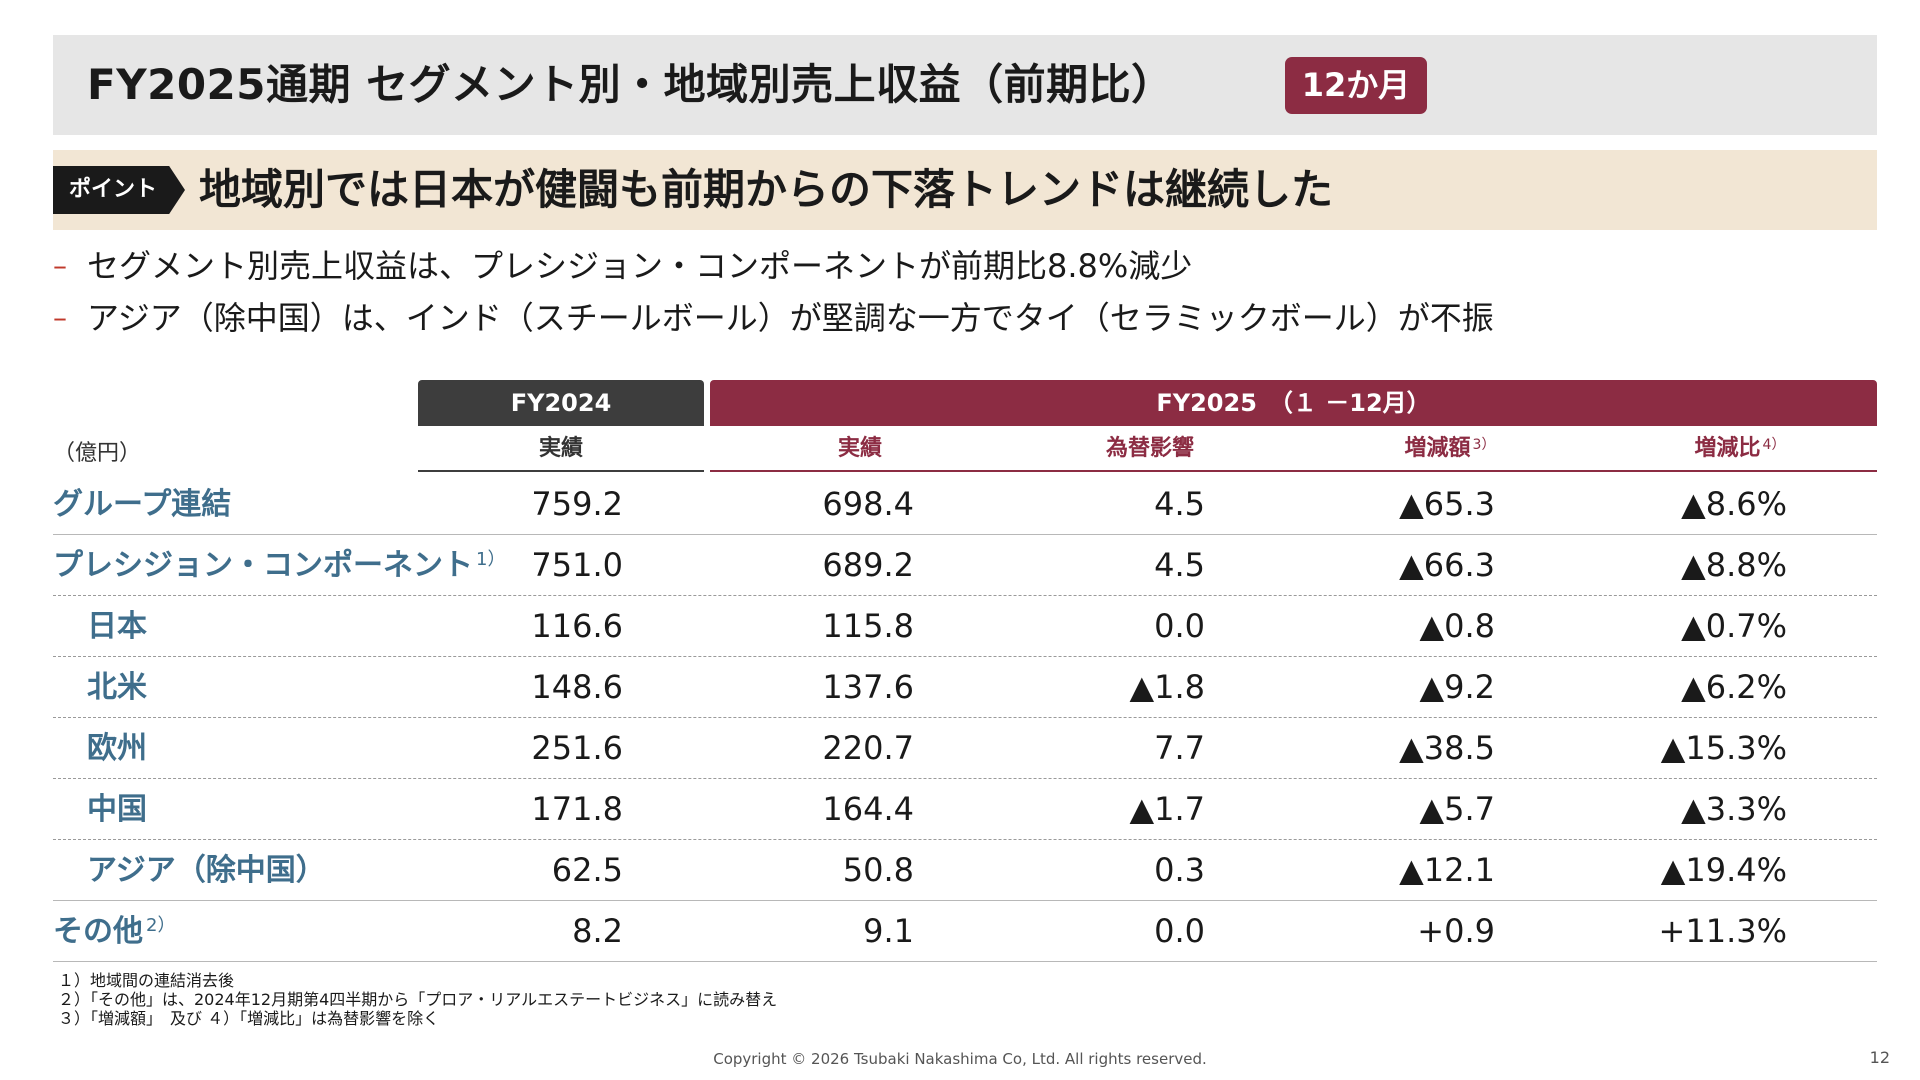 This screenshot has height=1080, width=1920. Describe the element at coordinates (868, 748) in the screenshot. I see `cell-fy2025: 220.7` at that location.